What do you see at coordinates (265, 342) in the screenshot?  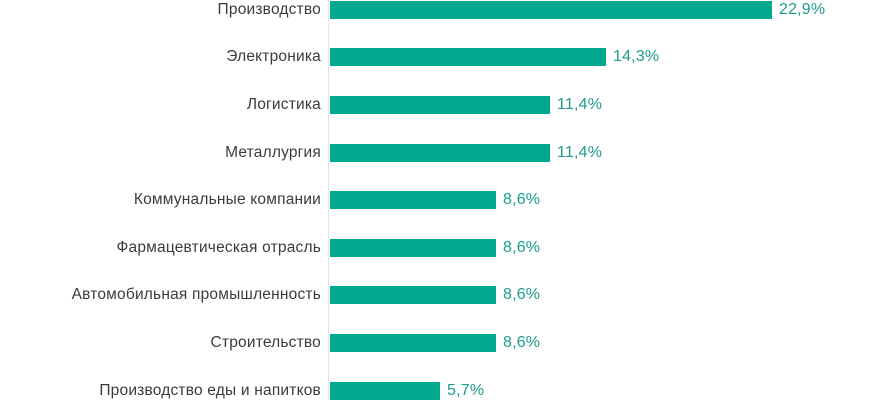 I see `category-label: Строительство` at bounding box center [265, 342].